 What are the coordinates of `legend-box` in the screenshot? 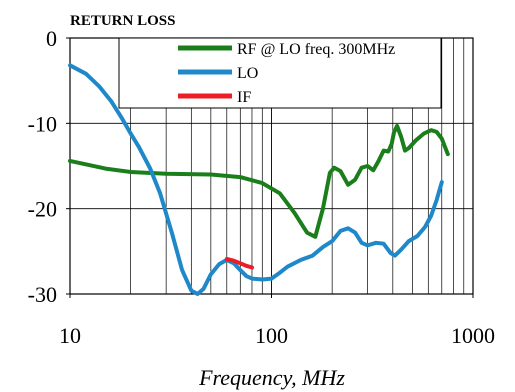 It's located at (280, 73).